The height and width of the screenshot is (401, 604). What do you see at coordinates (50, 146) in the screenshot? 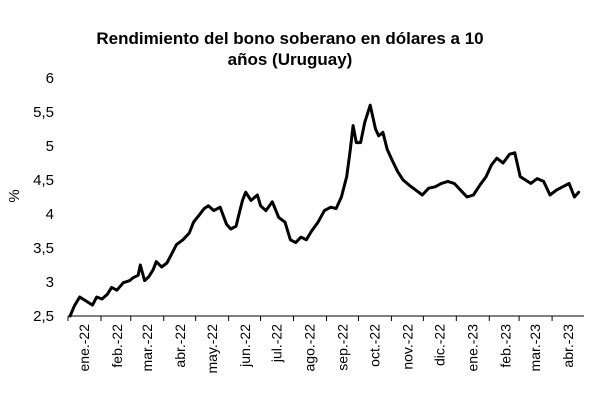
I see `y-tick-label: 5` at bounding box center [50, 146].